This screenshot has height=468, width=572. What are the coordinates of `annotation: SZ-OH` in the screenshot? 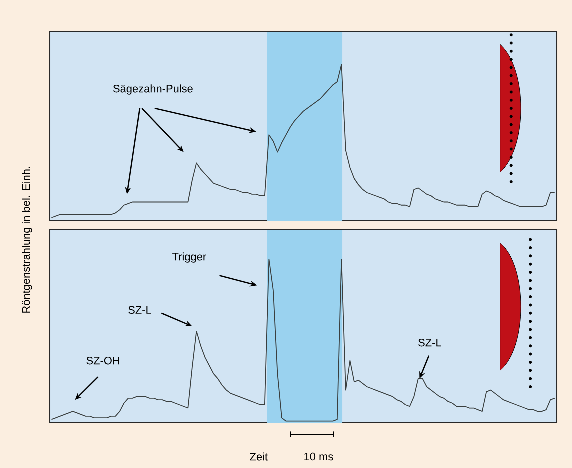 It's located at (103, 360).